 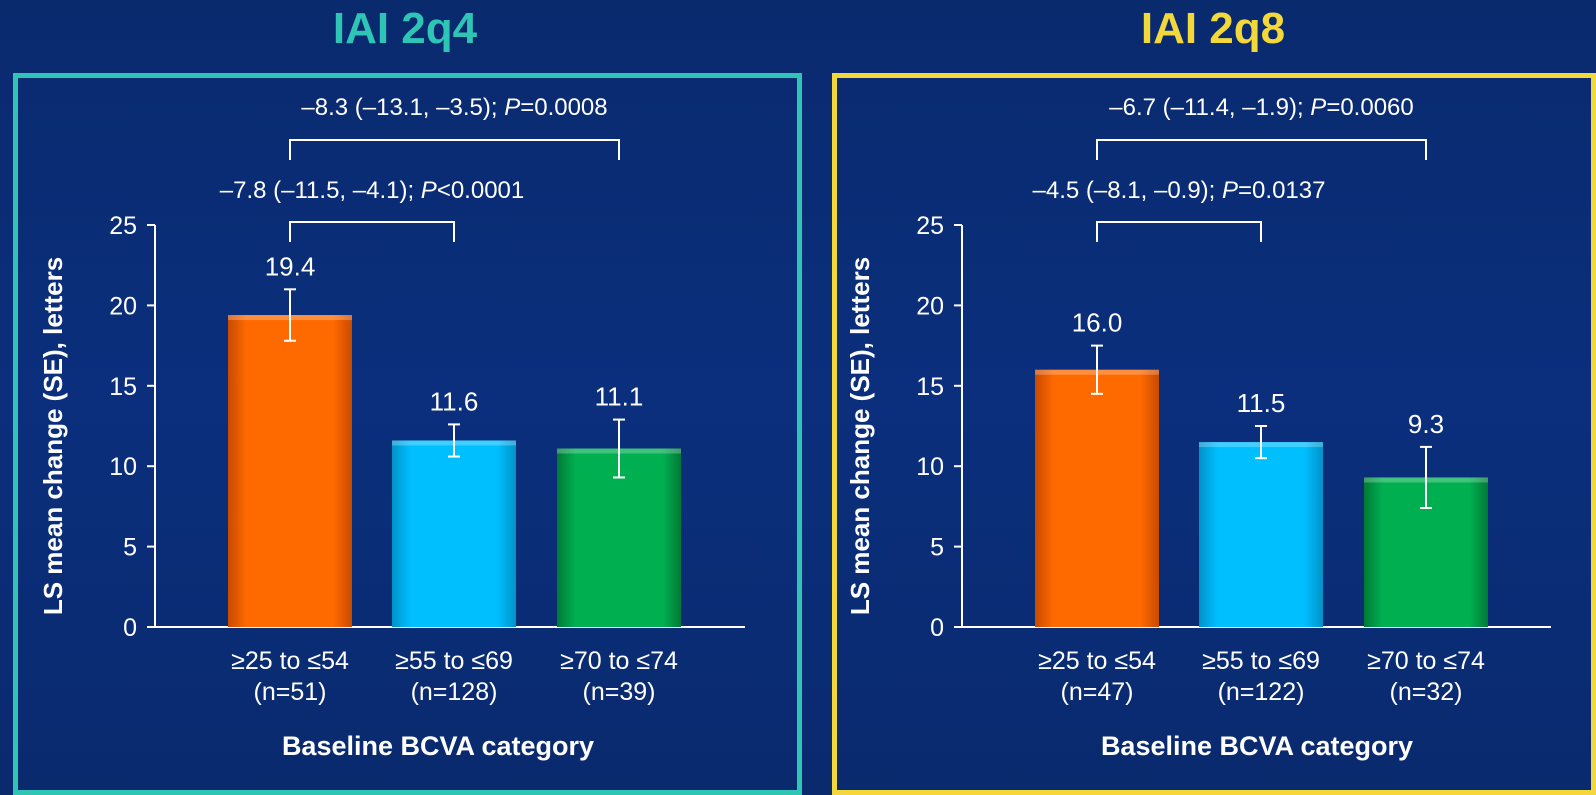 What do you see at coordinates (1213, 28) in the screenshot?
I see `panel-title-iai-2q8: IAI 2q8` at bounding box center [1213, 28].